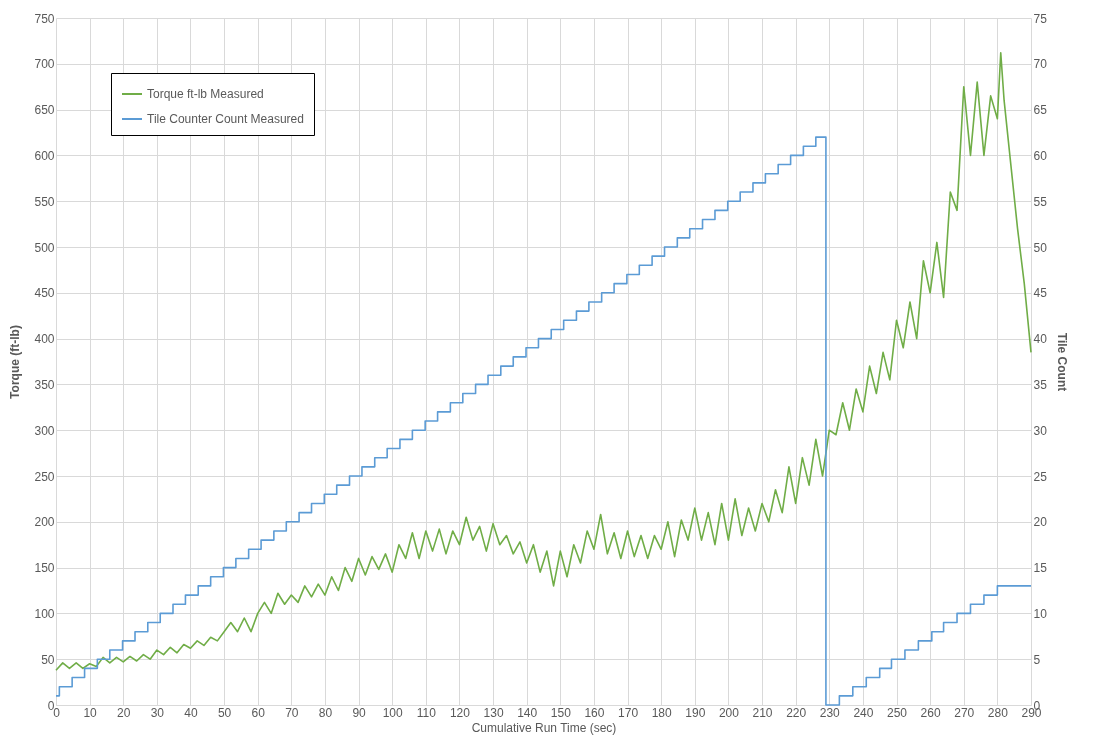 This screenshot has height=754, width=1093. Describe the element at coordinates (90, 712) in the screenshot. I see `x-tick-label: 10` at that location.